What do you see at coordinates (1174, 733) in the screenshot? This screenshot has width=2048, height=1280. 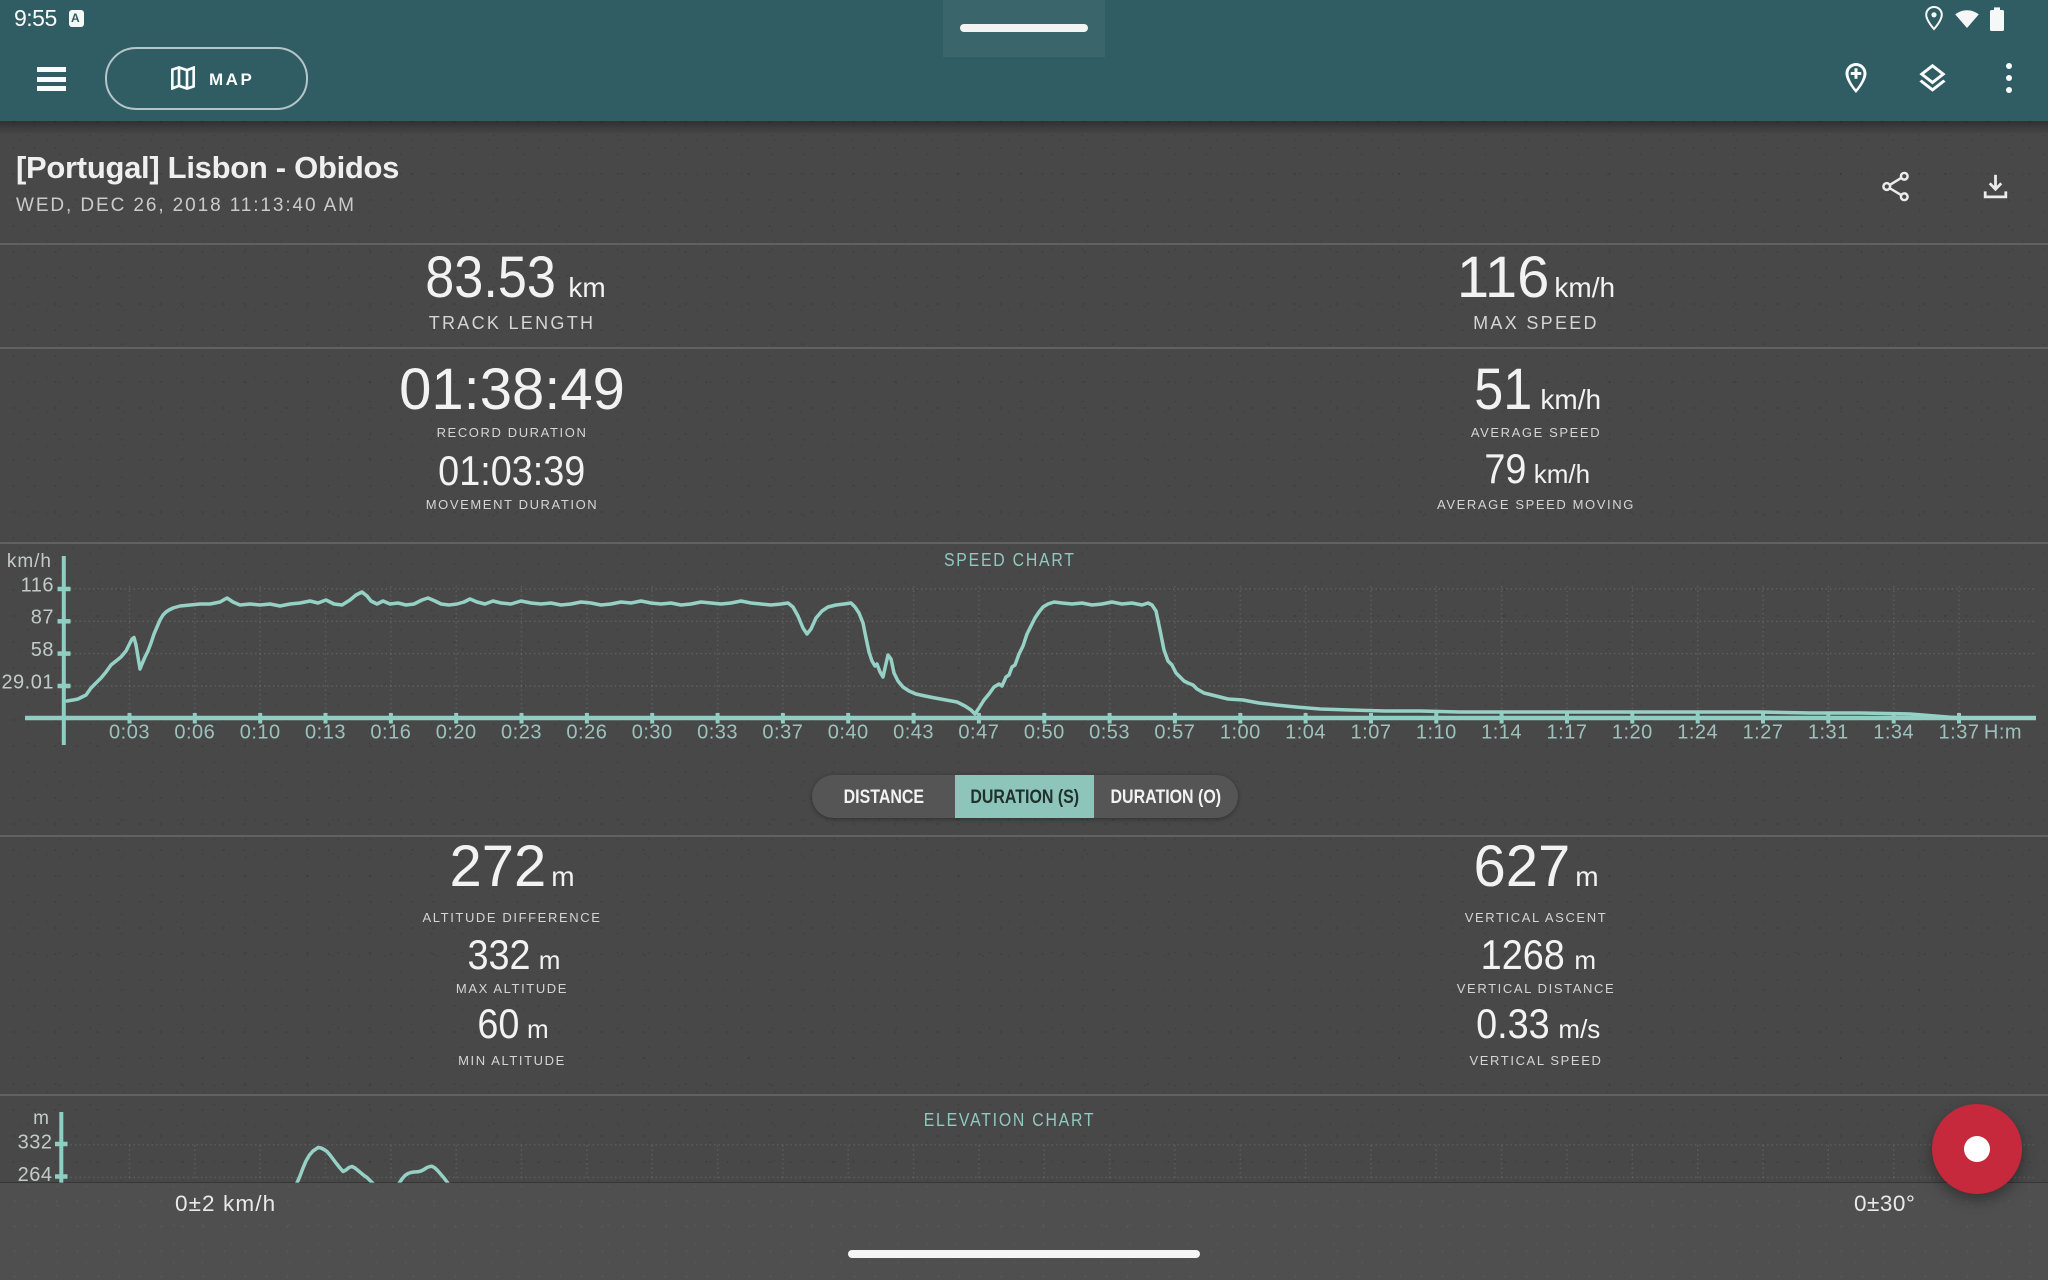 I see `svg-text: 0:57` at bounding box center [1174, 733].